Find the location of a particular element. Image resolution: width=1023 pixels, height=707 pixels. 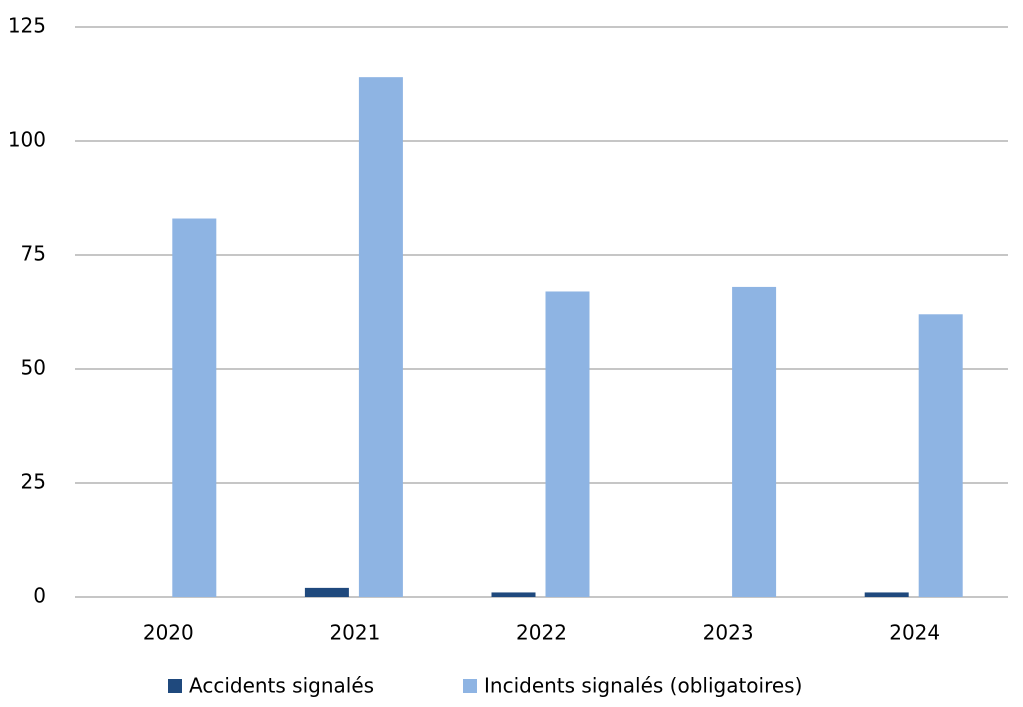

legend-label: Accidents signalés is located at coordinates (281, 686).